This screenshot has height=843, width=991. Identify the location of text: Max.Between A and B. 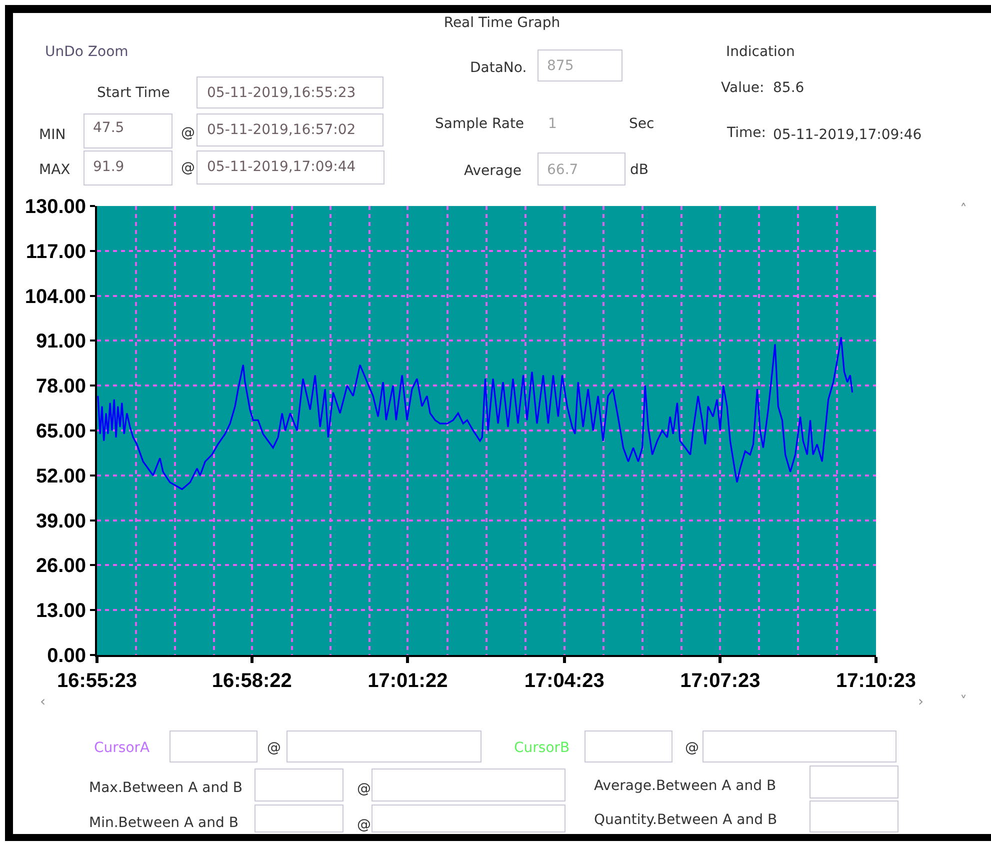
(166, 788).